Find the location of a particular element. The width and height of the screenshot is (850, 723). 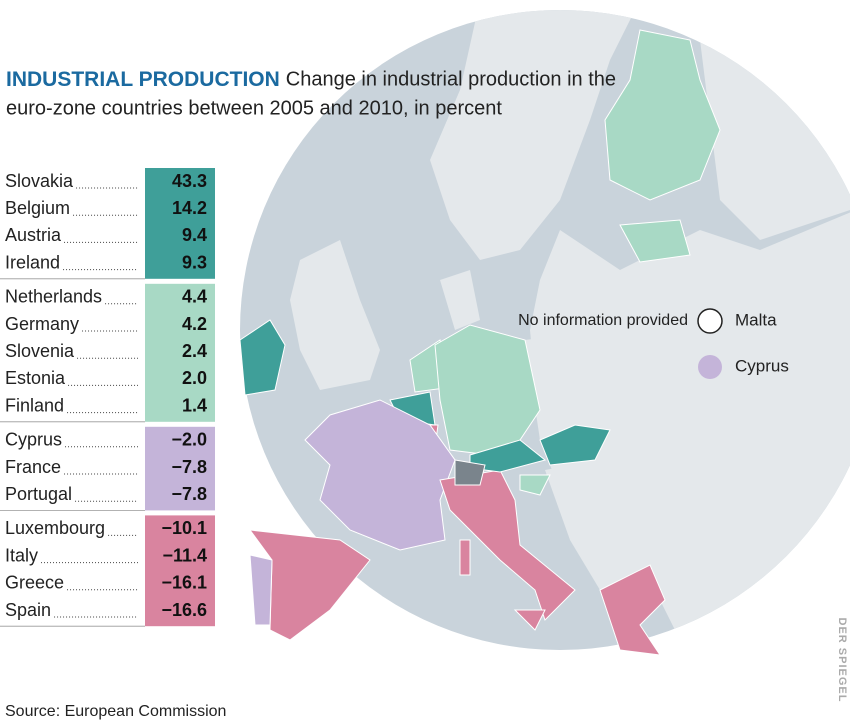

header: INDUSTRIAL PRODUCTION is located at coordinates (143, 79).